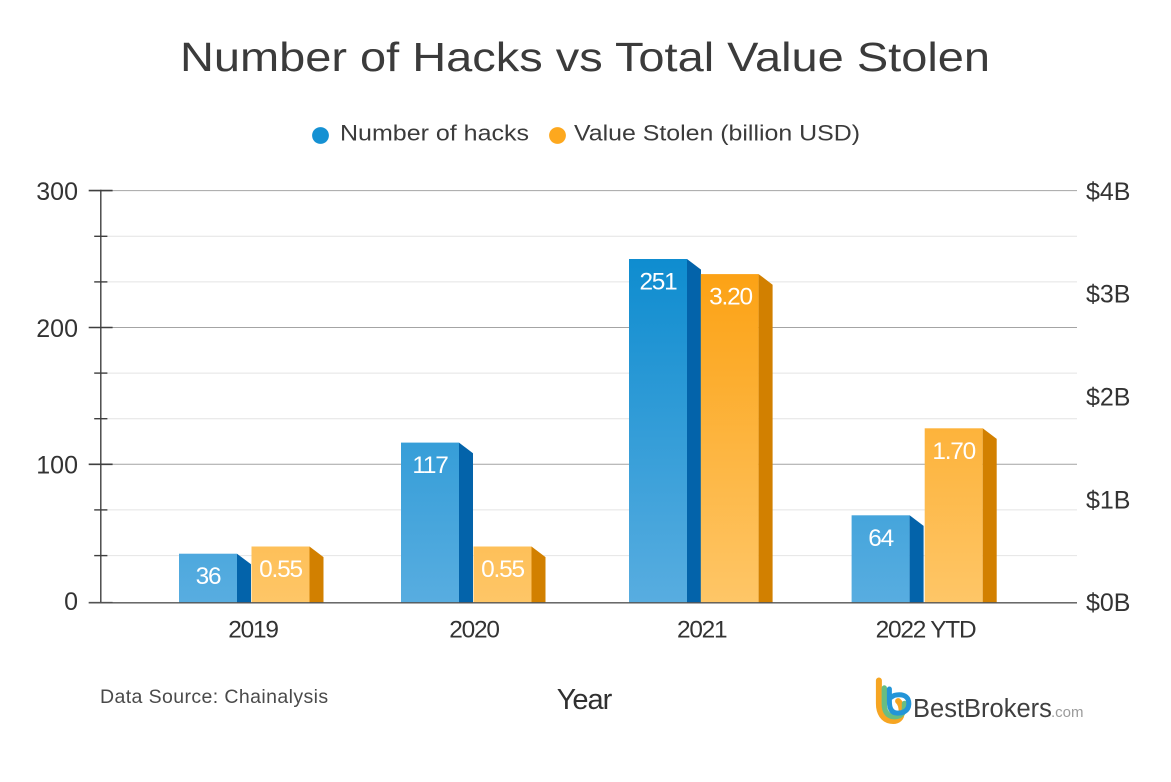 Image resolution: width=1171 pixels, height=782 pixels. Describe the element at coordinates (57, 329) in the screenshot. I see `svg-text: 200` at that location.